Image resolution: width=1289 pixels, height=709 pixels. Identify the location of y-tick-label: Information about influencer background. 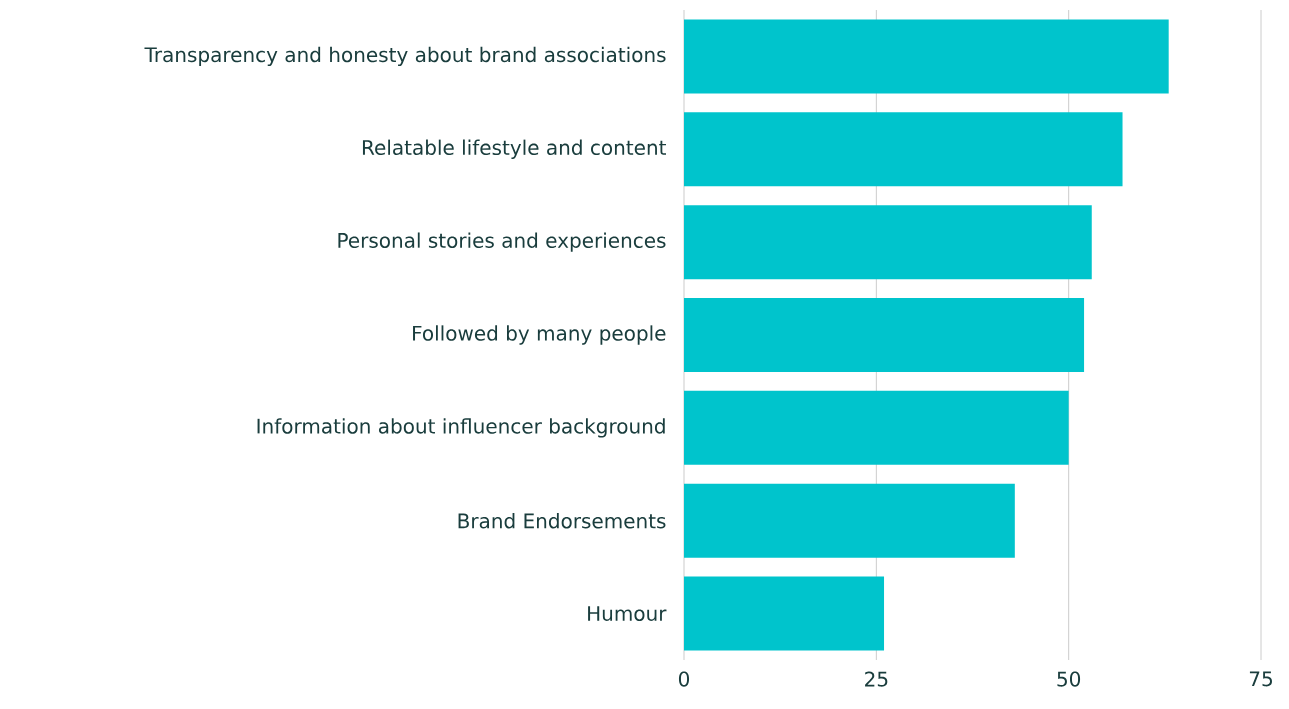
(461, 428).